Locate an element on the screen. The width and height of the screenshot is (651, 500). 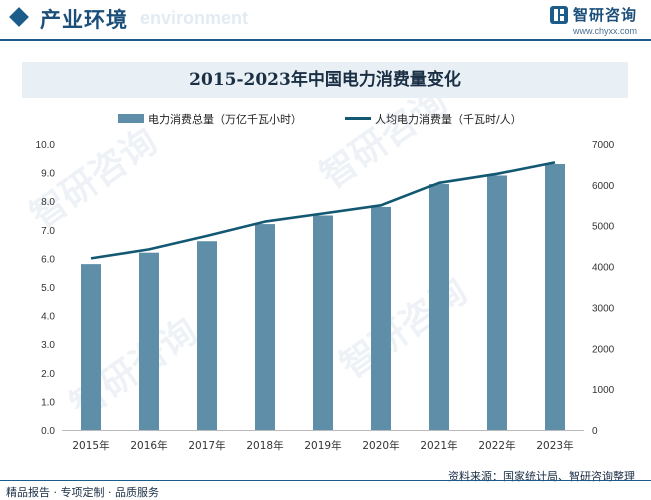
x-axis-tick-label: 2020年 is located at coordinates (380, 445).